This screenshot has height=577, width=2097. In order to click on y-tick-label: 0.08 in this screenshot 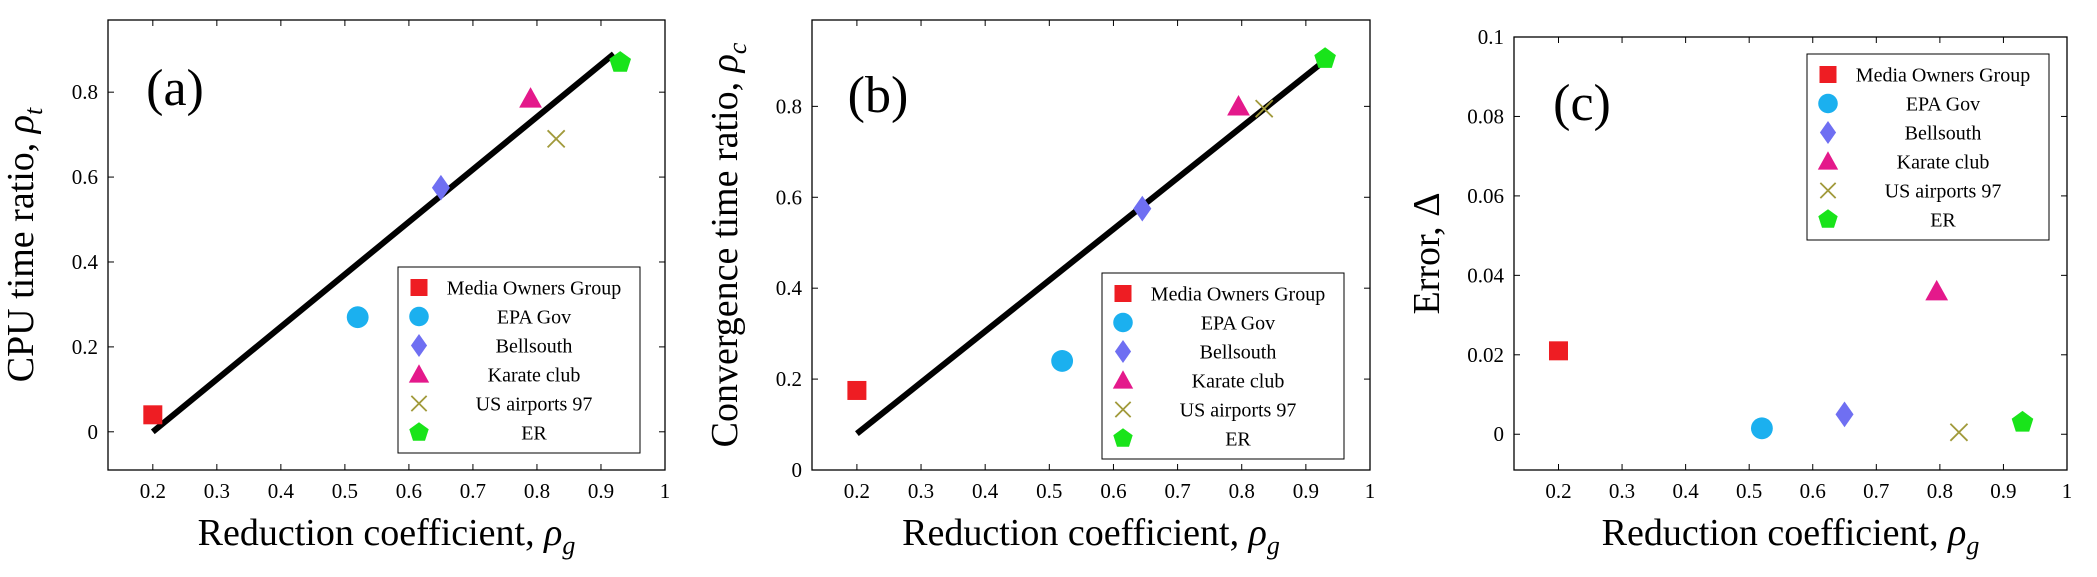, I will do `click(1485, 116)`.